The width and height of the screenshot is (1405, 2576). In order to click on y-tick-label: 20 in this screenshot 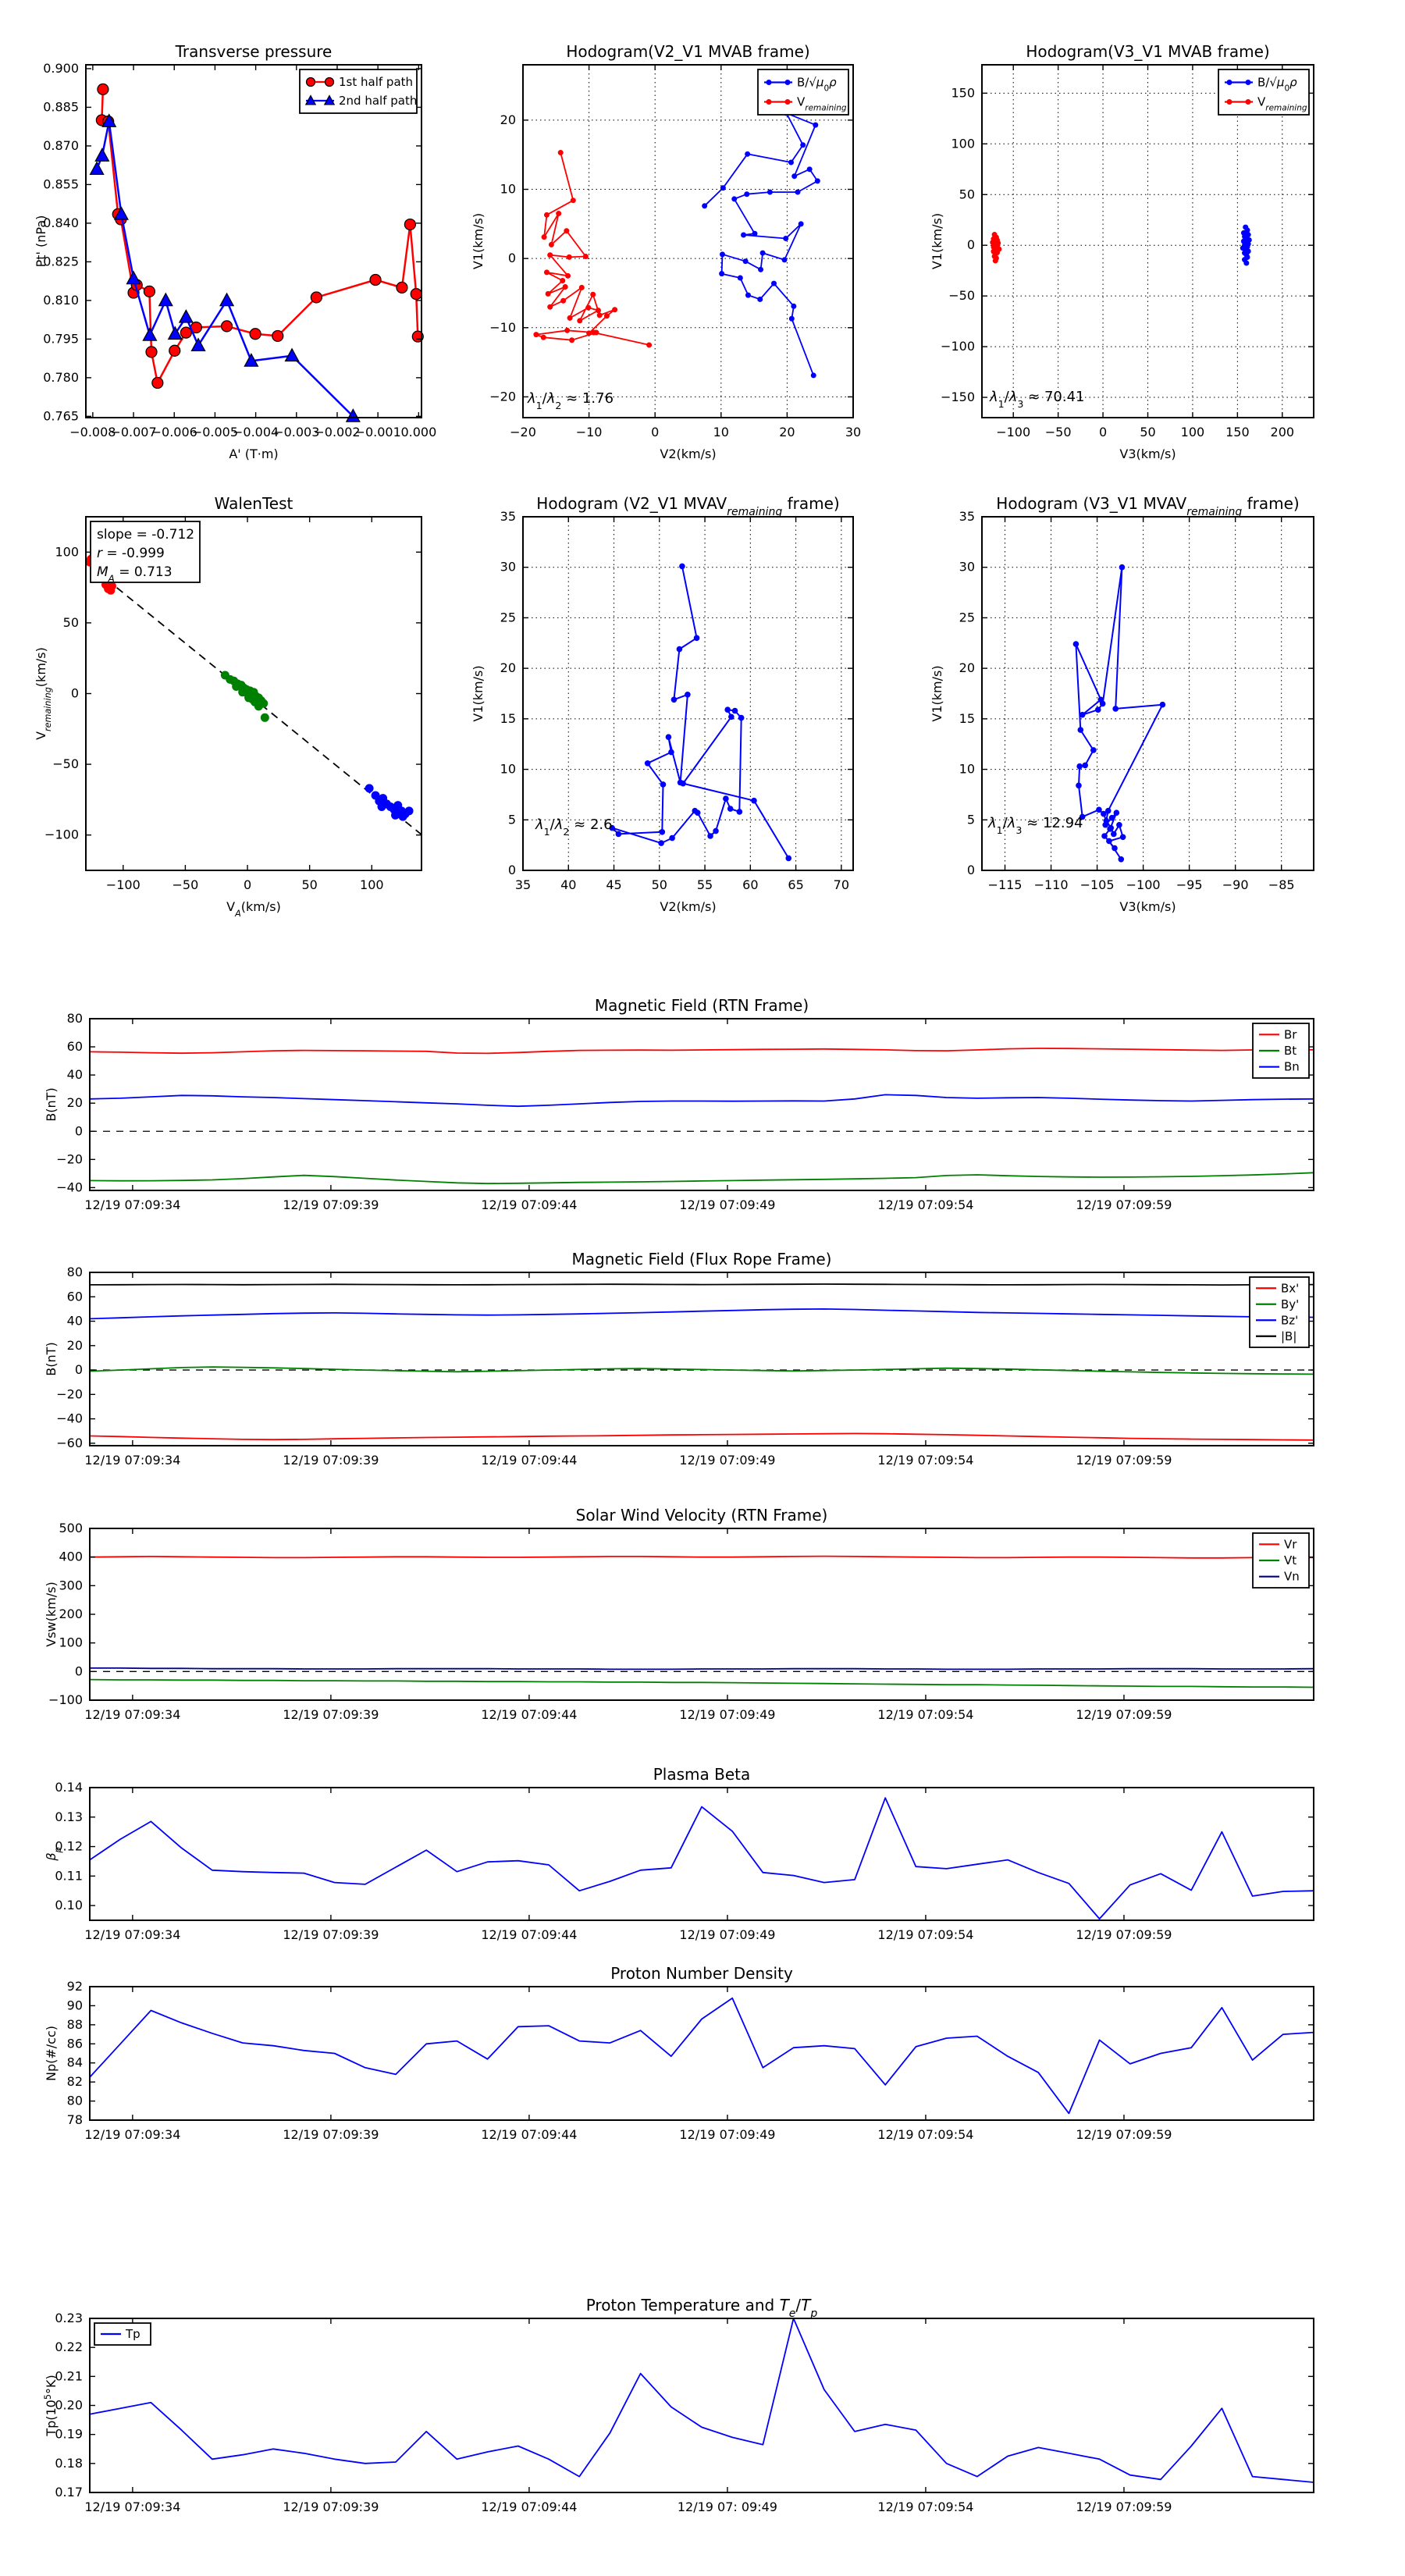, I will do `click(508, 667)`.